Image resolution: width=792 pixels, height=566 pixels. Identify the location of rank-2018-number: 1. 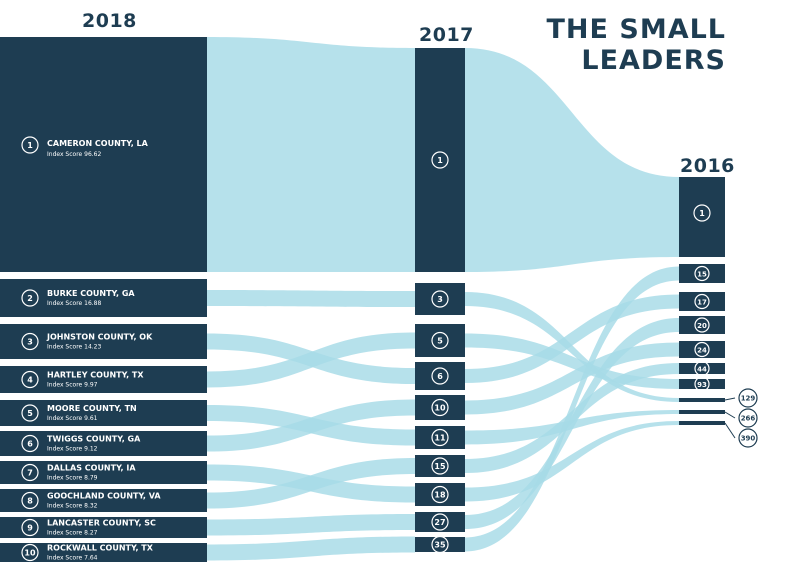
(30, 145).